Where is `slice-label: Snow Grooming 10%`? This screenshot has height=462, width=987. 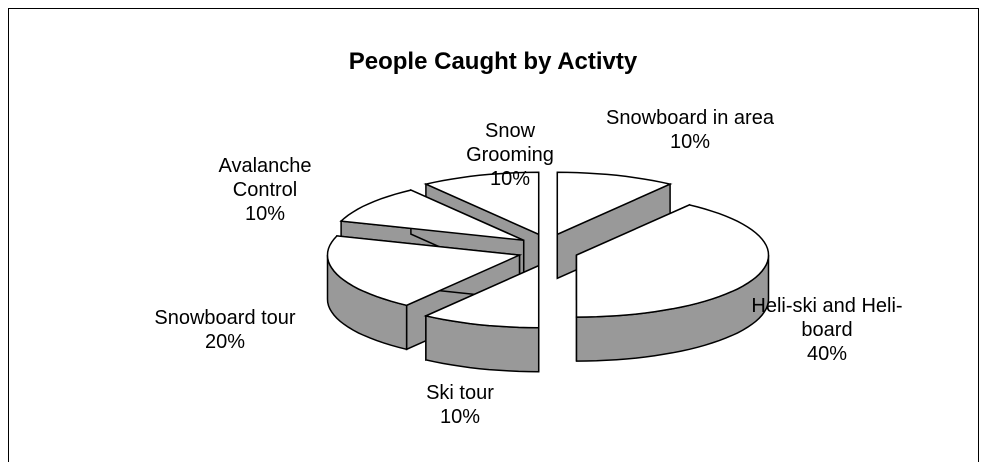
slice-label: Snow Grooming 10% is located at coordinates (510, 155).